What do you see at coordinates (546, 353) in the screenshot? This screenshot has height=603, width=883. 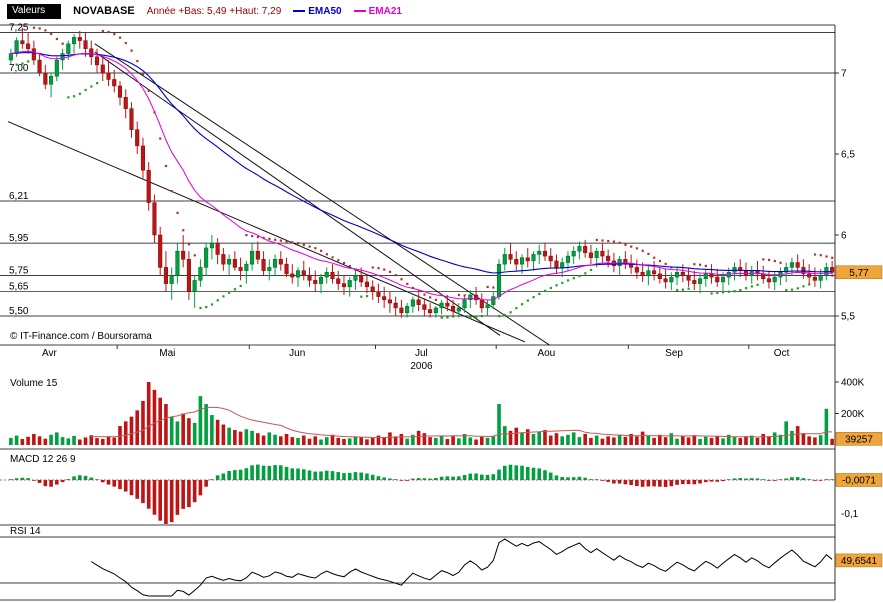 I see `svg-text: Aou` at bounding box center [546, 353].